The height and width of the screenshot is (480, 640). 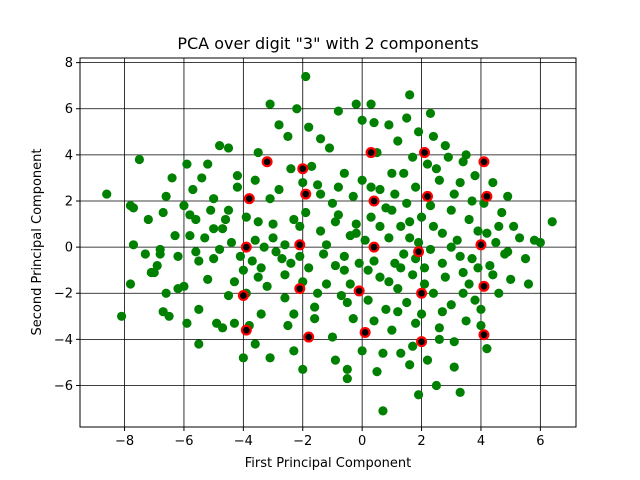 I want to click on x-axis-title: First Principal Component, so click(x=328, y=463).